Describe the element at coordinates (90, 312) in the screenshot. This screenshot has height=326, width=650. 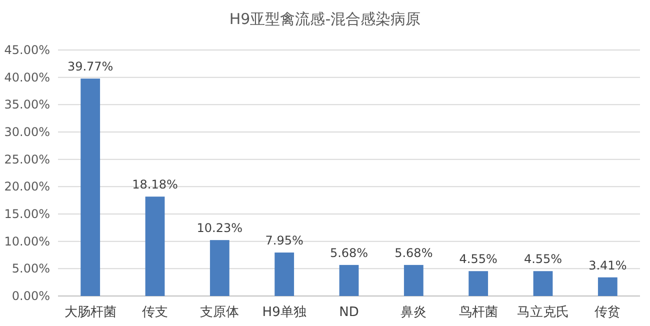
I see `x-tick-label: 大肠杆菌` at that location.